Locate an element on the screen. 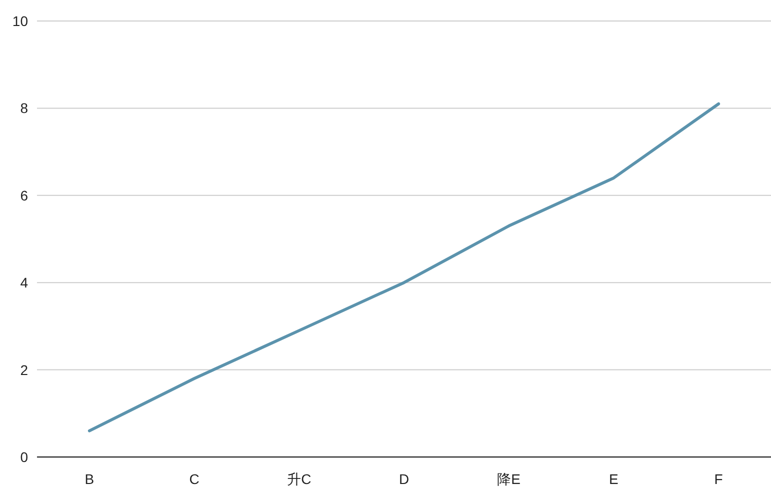 This screenshot has height=488, width=771. x-tick-label: E is located at coordinates (613, 479).